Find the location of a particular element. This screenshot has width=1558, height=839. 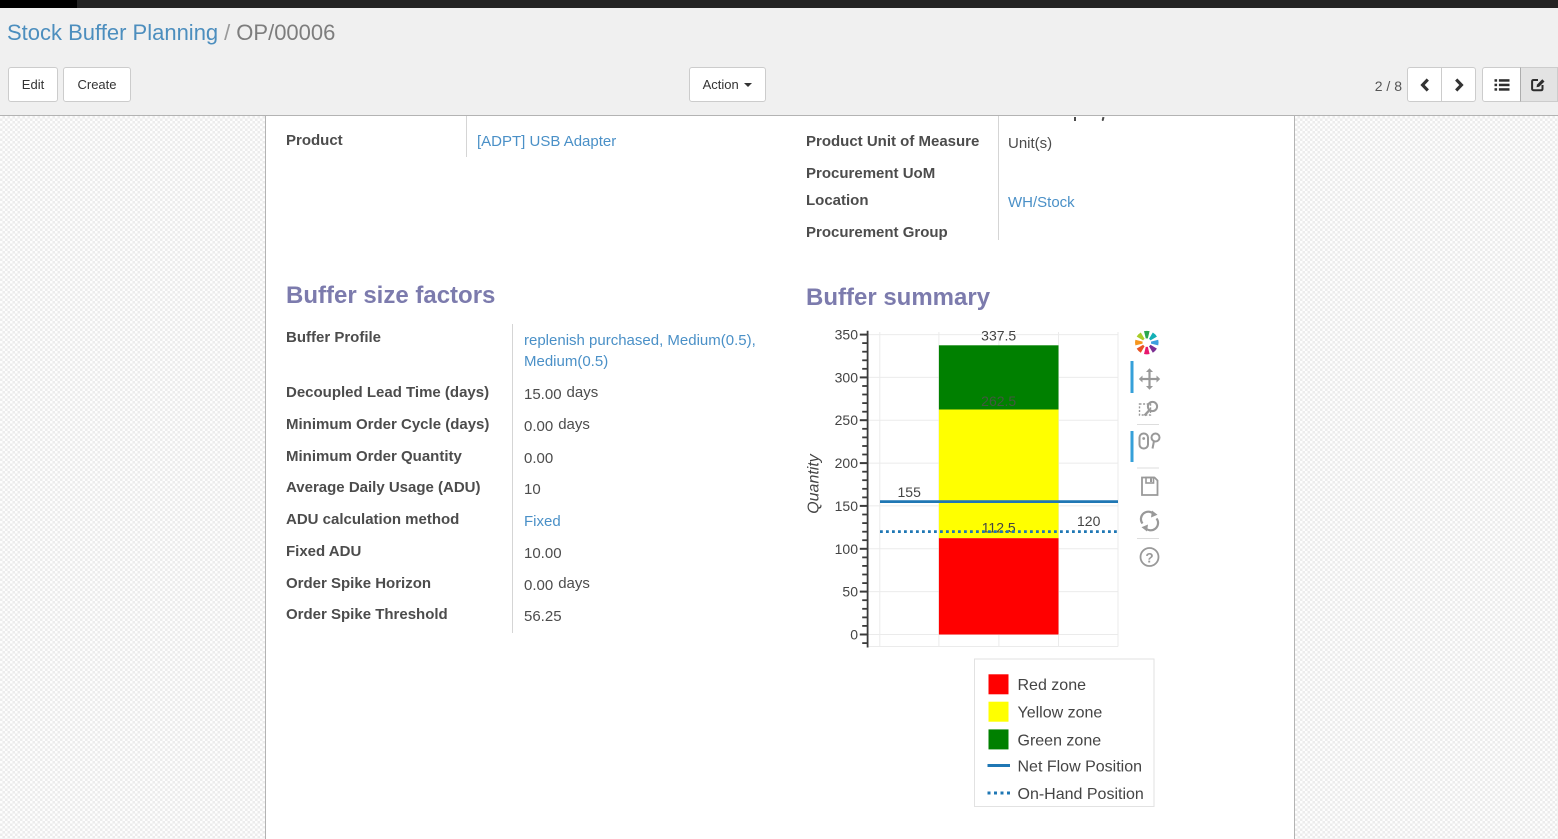

svg-text: Net Flow Position is located at coordinates (1080, 767).